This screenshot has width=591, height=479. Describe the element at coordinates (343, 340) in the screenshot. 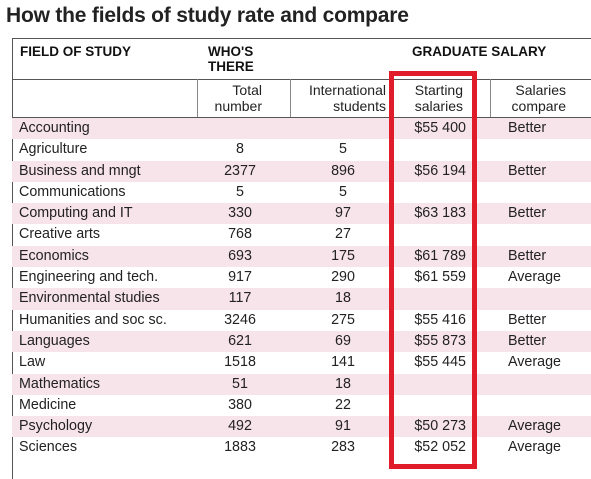

I see `cell-international-students: 69` at that location.